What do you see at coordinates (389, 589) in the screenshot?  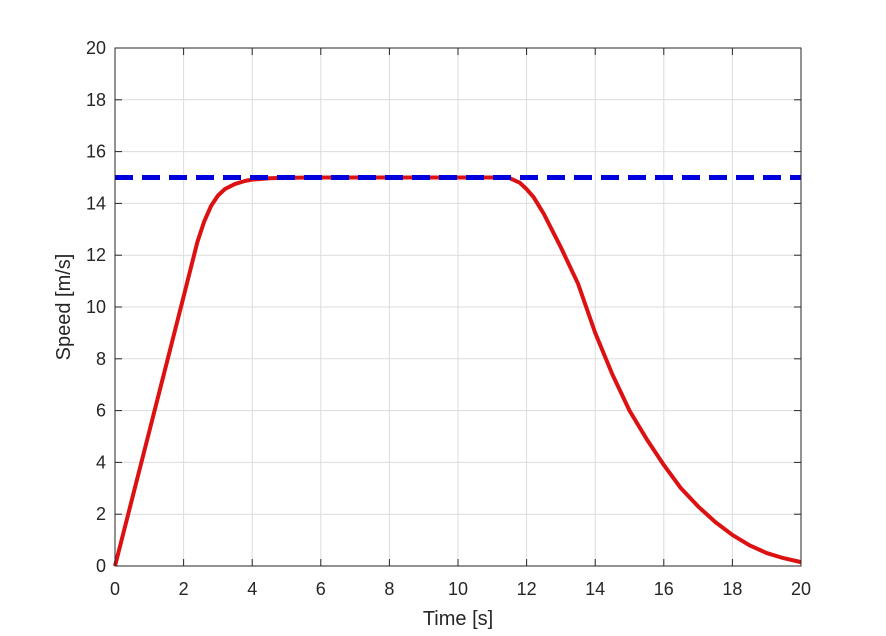 I see `x-tick-label: 8` at bounding box center [389, 589].